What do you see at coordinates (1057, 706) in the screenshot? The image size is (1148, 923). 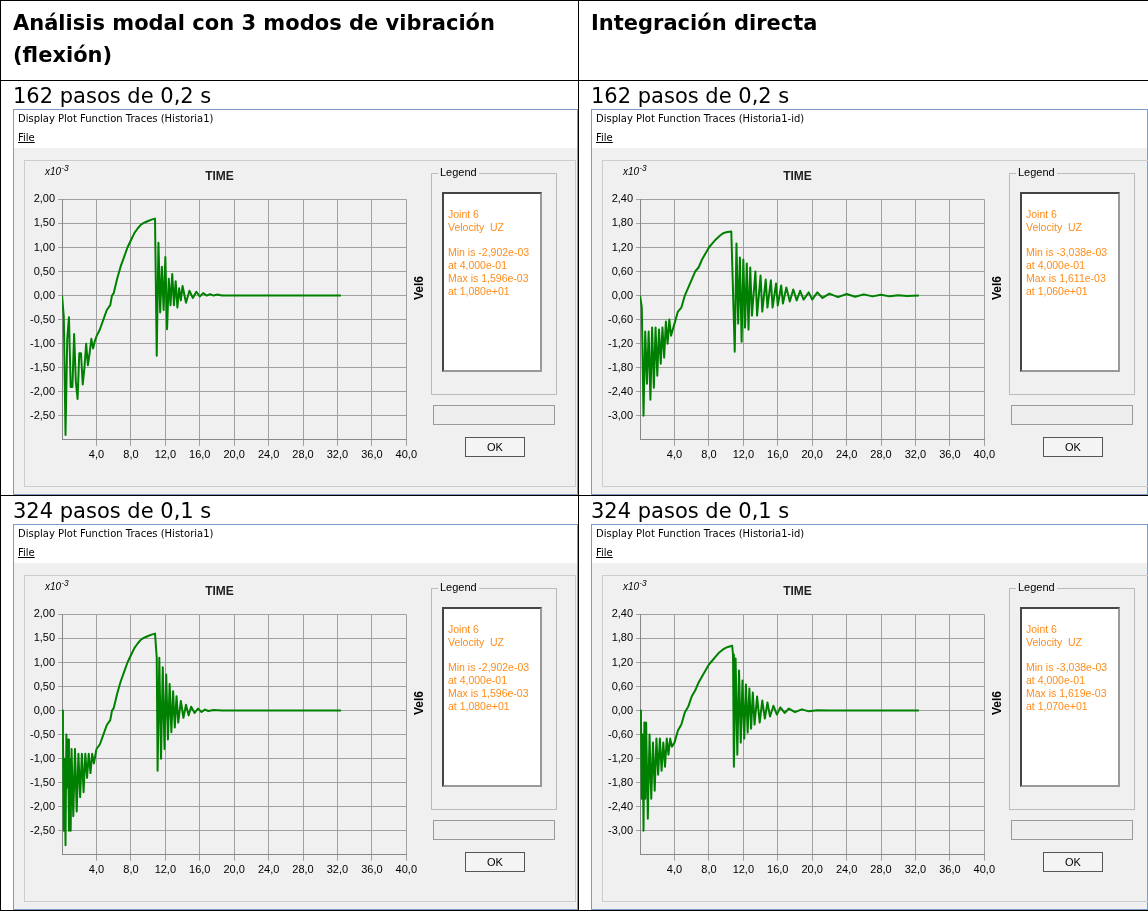 I see `text: at 1,070e+01` at bounding box center [1057, 706].